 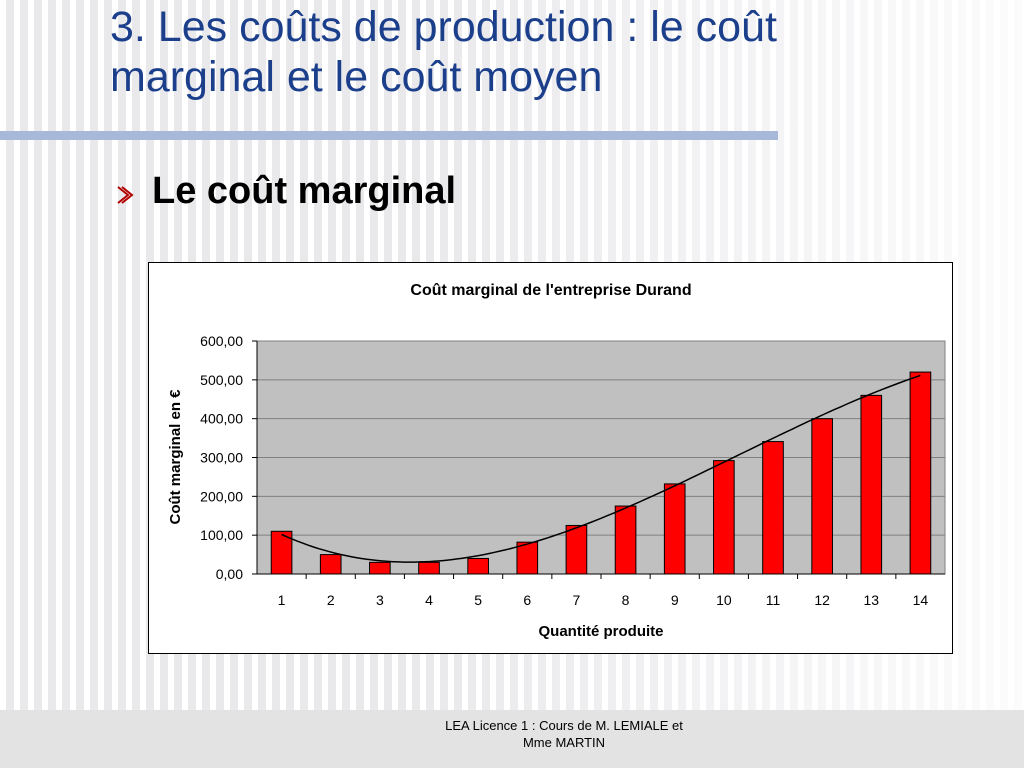 I want to click on x-tick-label: 14, so click(x=921, y=600).